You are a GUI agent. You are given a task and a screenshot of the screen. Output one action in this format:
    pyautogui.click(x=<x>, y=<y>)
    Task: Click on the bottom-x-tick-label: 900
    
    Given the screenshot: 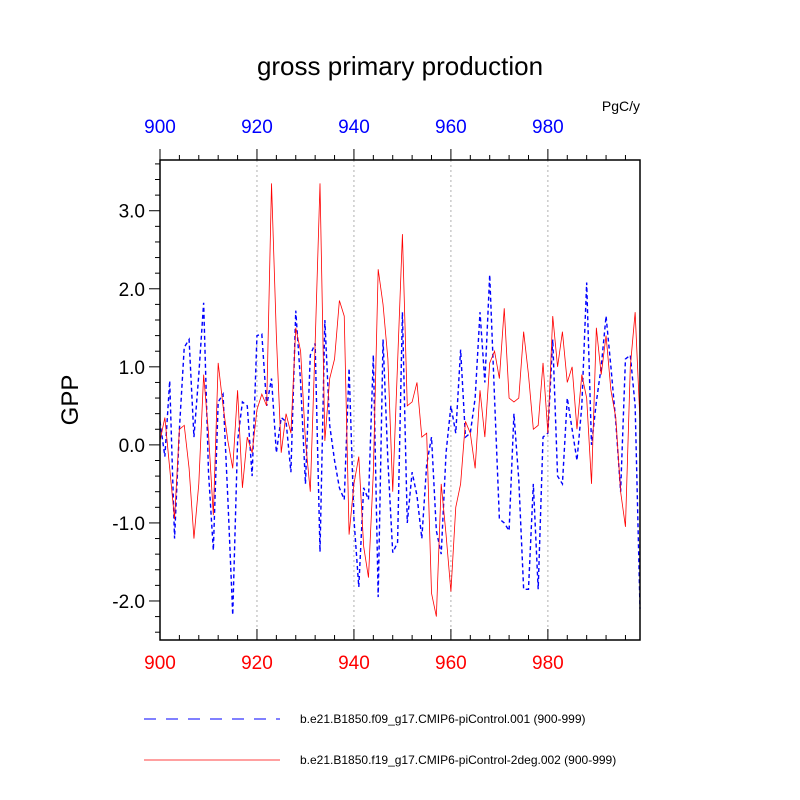 What is the action you would take?
    pyautogui.click(x=160, y=663)
    